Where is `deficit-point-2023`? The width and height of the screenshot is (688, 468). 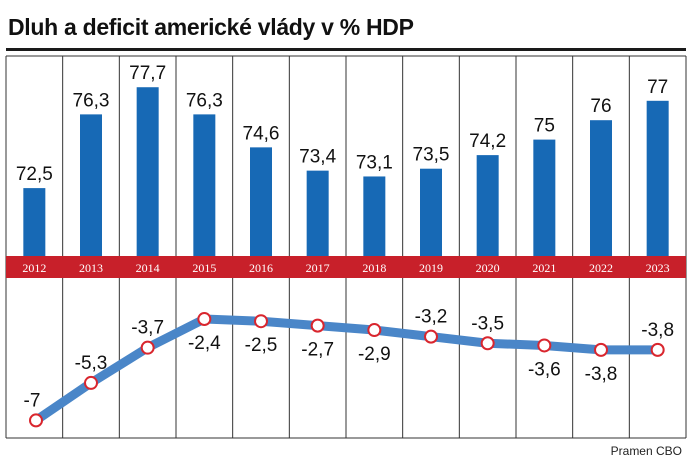
deficit-point-2023 is located at coordinates (657, 349).